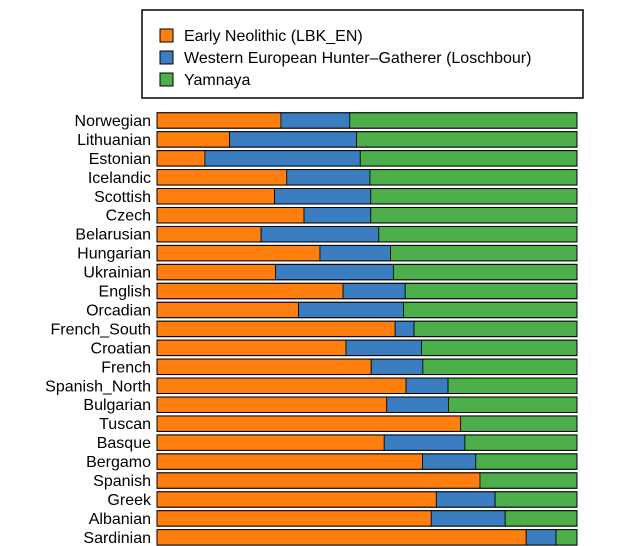  I want to click on category-label: Estonian, so click(120, 159).